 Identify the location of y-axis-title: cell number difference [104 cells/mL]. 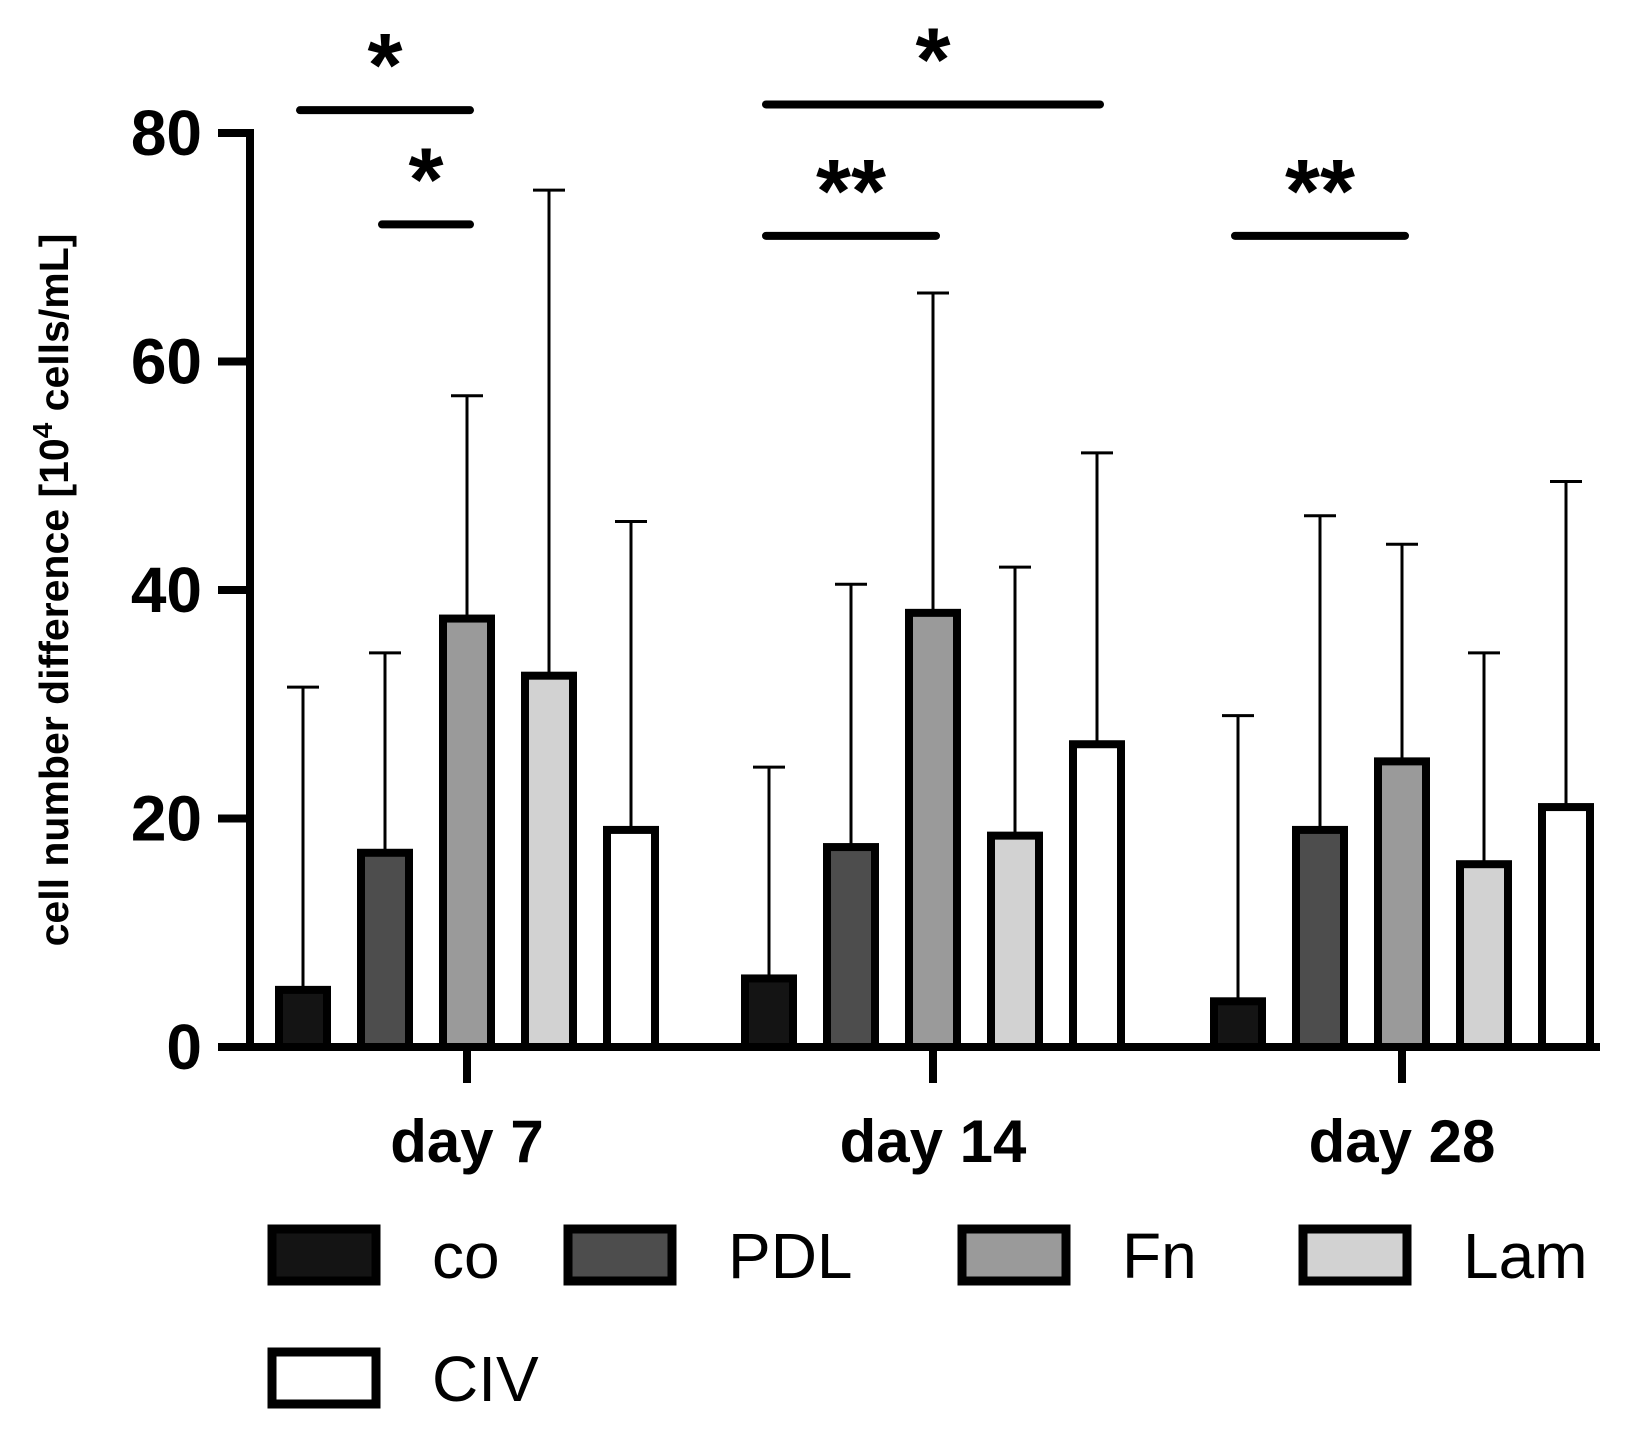
(52, 590).